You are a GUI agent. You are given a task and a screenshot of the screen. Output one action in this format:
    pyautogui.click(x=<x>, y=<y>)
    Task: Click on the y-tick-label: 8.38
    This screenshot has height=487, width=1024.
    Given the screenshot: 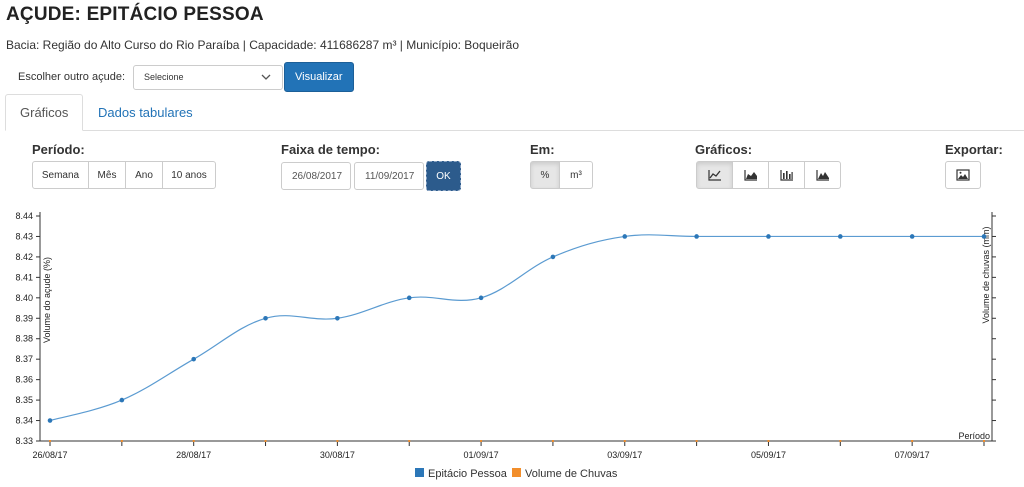 What is the action you would take?
    pyautogui.click(x=24, y=339)
    